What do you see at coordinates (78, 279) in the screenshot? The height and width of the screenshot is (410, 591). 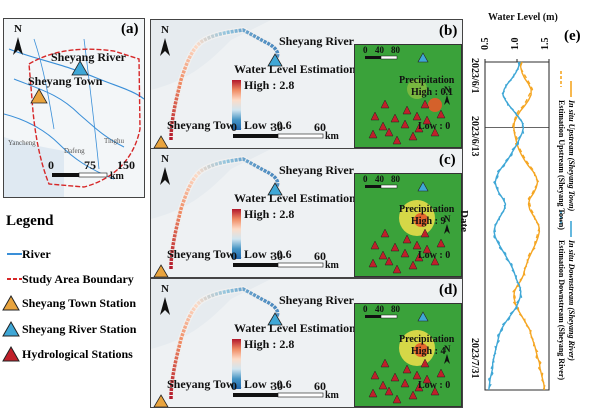 I see `legend-item-boundary: Study Area Boundary` at bounding box center [78, 279].